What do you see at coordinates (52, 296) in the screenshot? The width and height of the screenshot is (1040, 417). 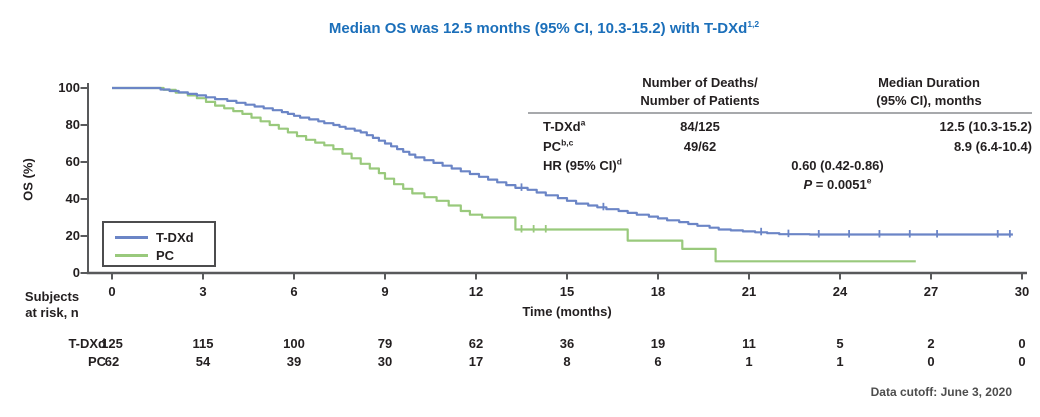 I see `at-risk-title-line1: Subjects` at bounding box center [52, 296].